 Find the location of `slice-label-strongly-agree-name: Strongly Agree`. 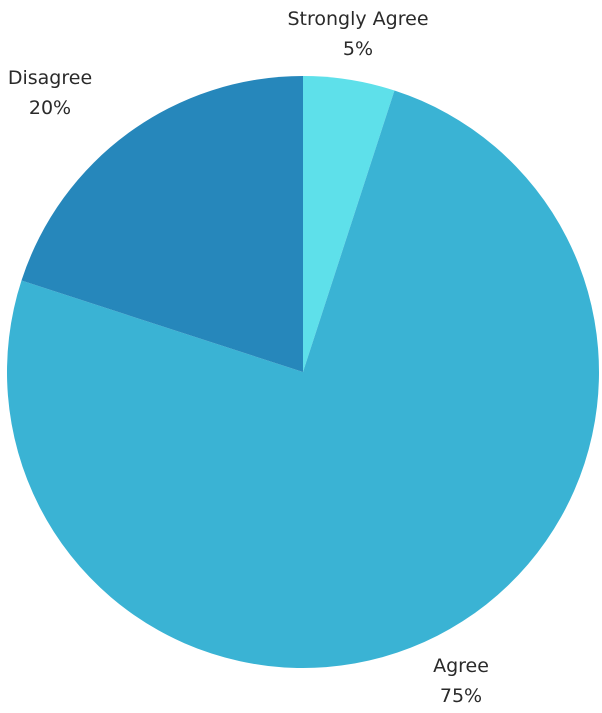

slice-label-strongly-agree-name: Strongly Agree is located at coordinates (357, 19).